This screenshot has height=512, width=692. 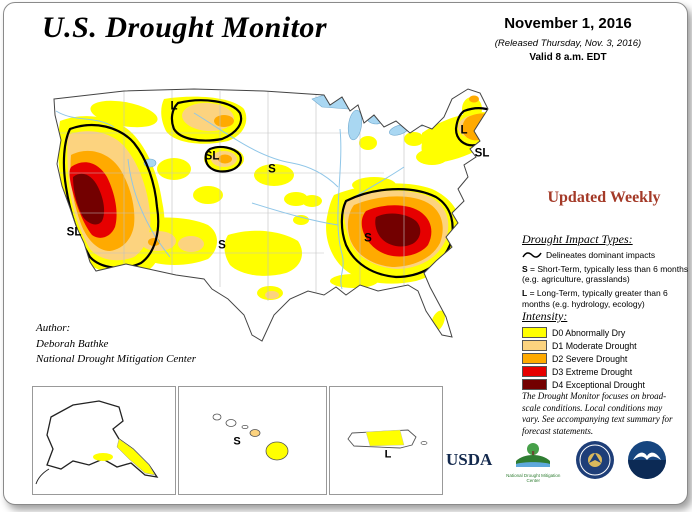 What do you see at coordinates (565, 460) in the screenshot?
I see `agency-logos: USDA National Drought Mitigation Center` at bounding box center [565, 460].